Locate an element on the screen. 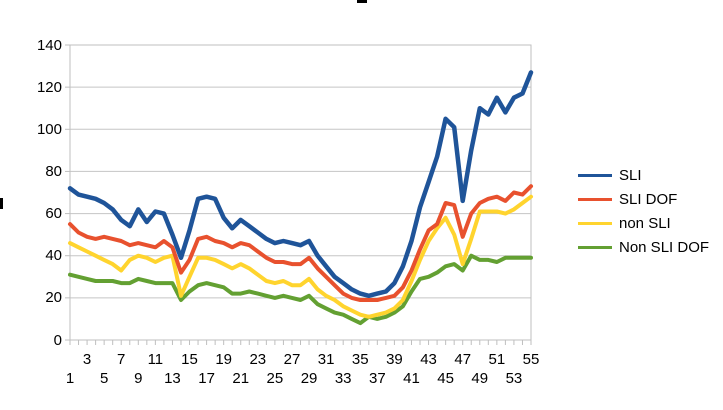 The width and height of the screenshot is (723, 410). x-axis-label: 37 is located at coordinates (377, 378).